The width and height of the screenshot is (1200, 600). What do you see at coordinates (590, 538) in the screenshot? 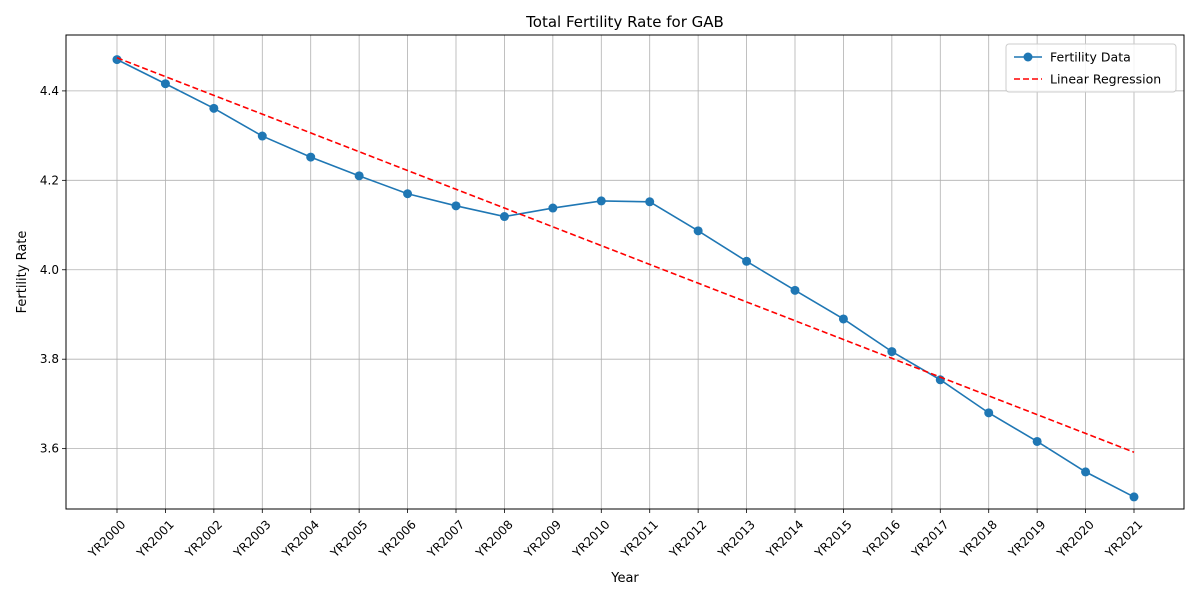
I see `x-tick-label: YR2010` at bounding box center [590, 538].